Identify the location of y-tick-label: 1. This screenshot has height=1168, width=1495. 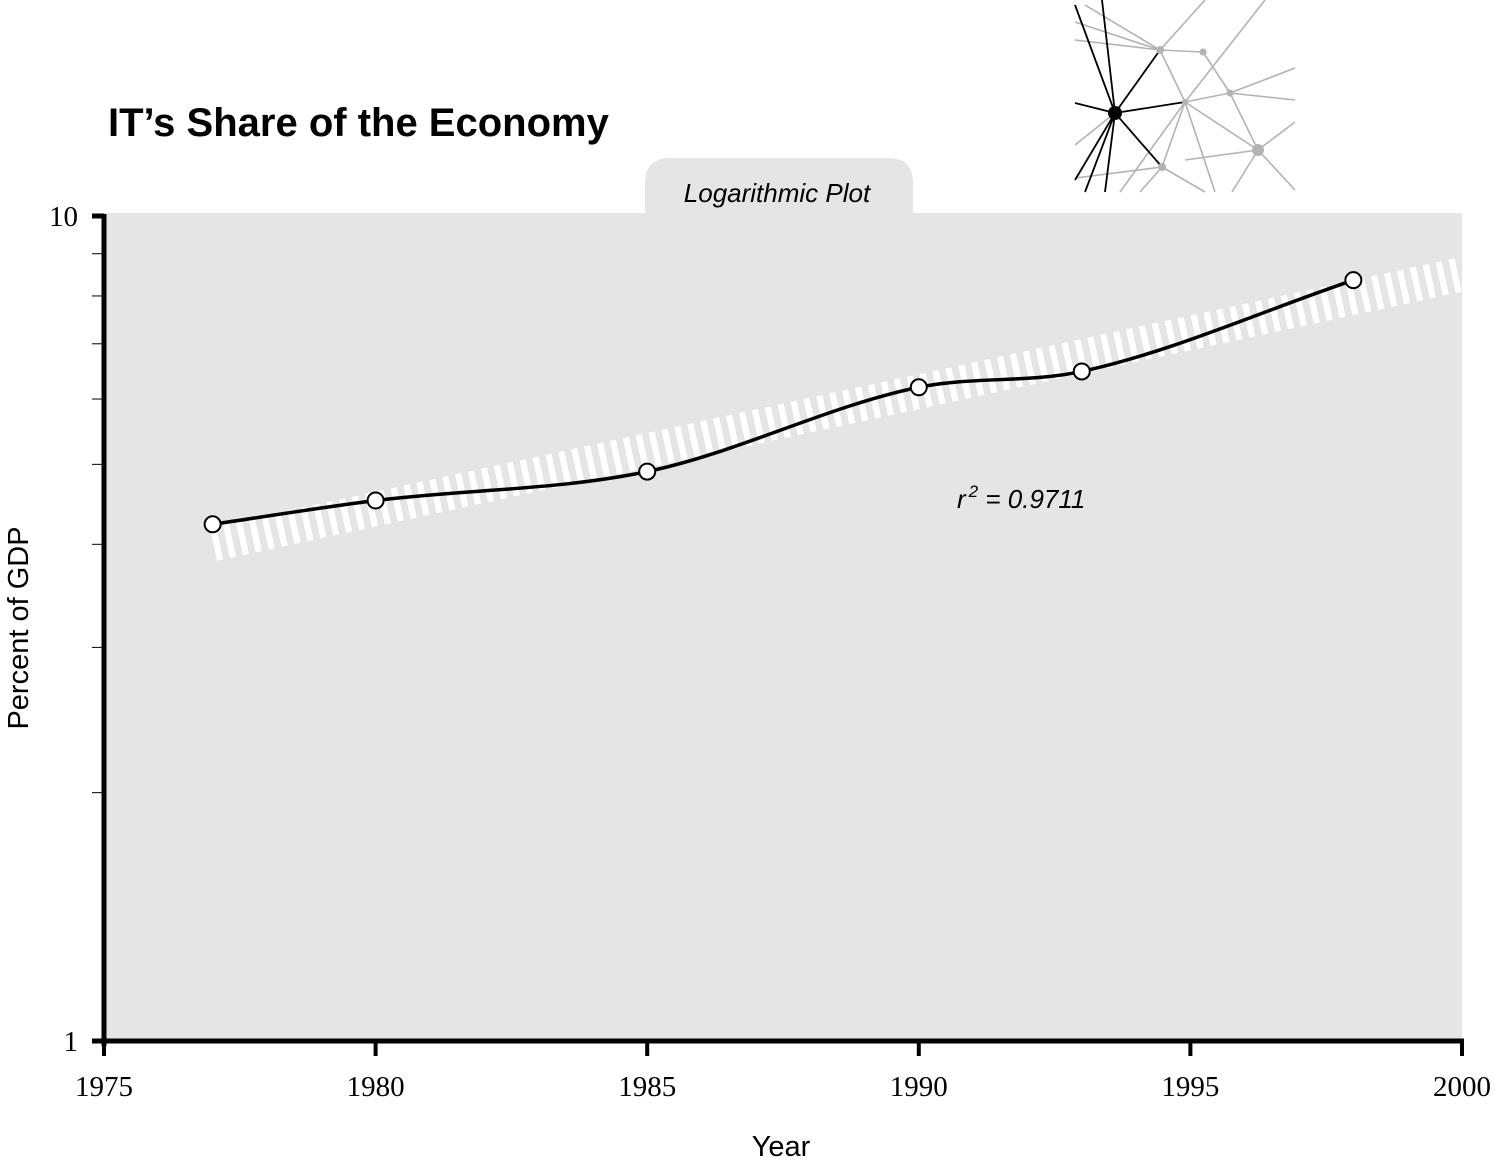
(71, 1042).